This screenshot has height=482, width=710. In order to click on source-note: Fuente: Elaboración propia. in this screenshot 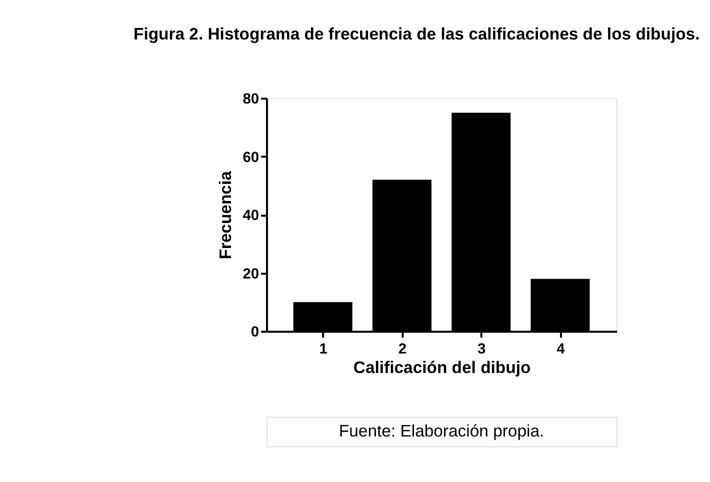, I will do `click(441, 430)`.